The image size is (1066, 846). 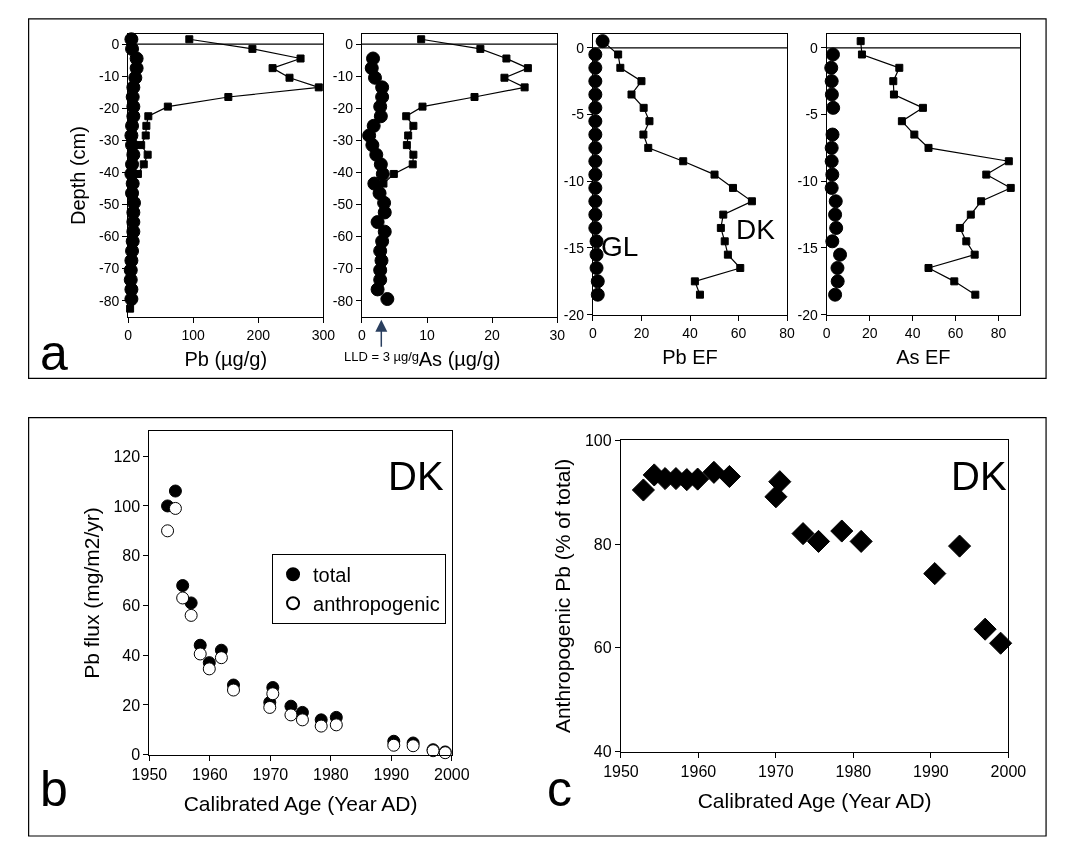 What do you see at coordinates (376, 604) in the screenshot?
I see `legend-label: anthropogenic` at bounding box center [376, 604].